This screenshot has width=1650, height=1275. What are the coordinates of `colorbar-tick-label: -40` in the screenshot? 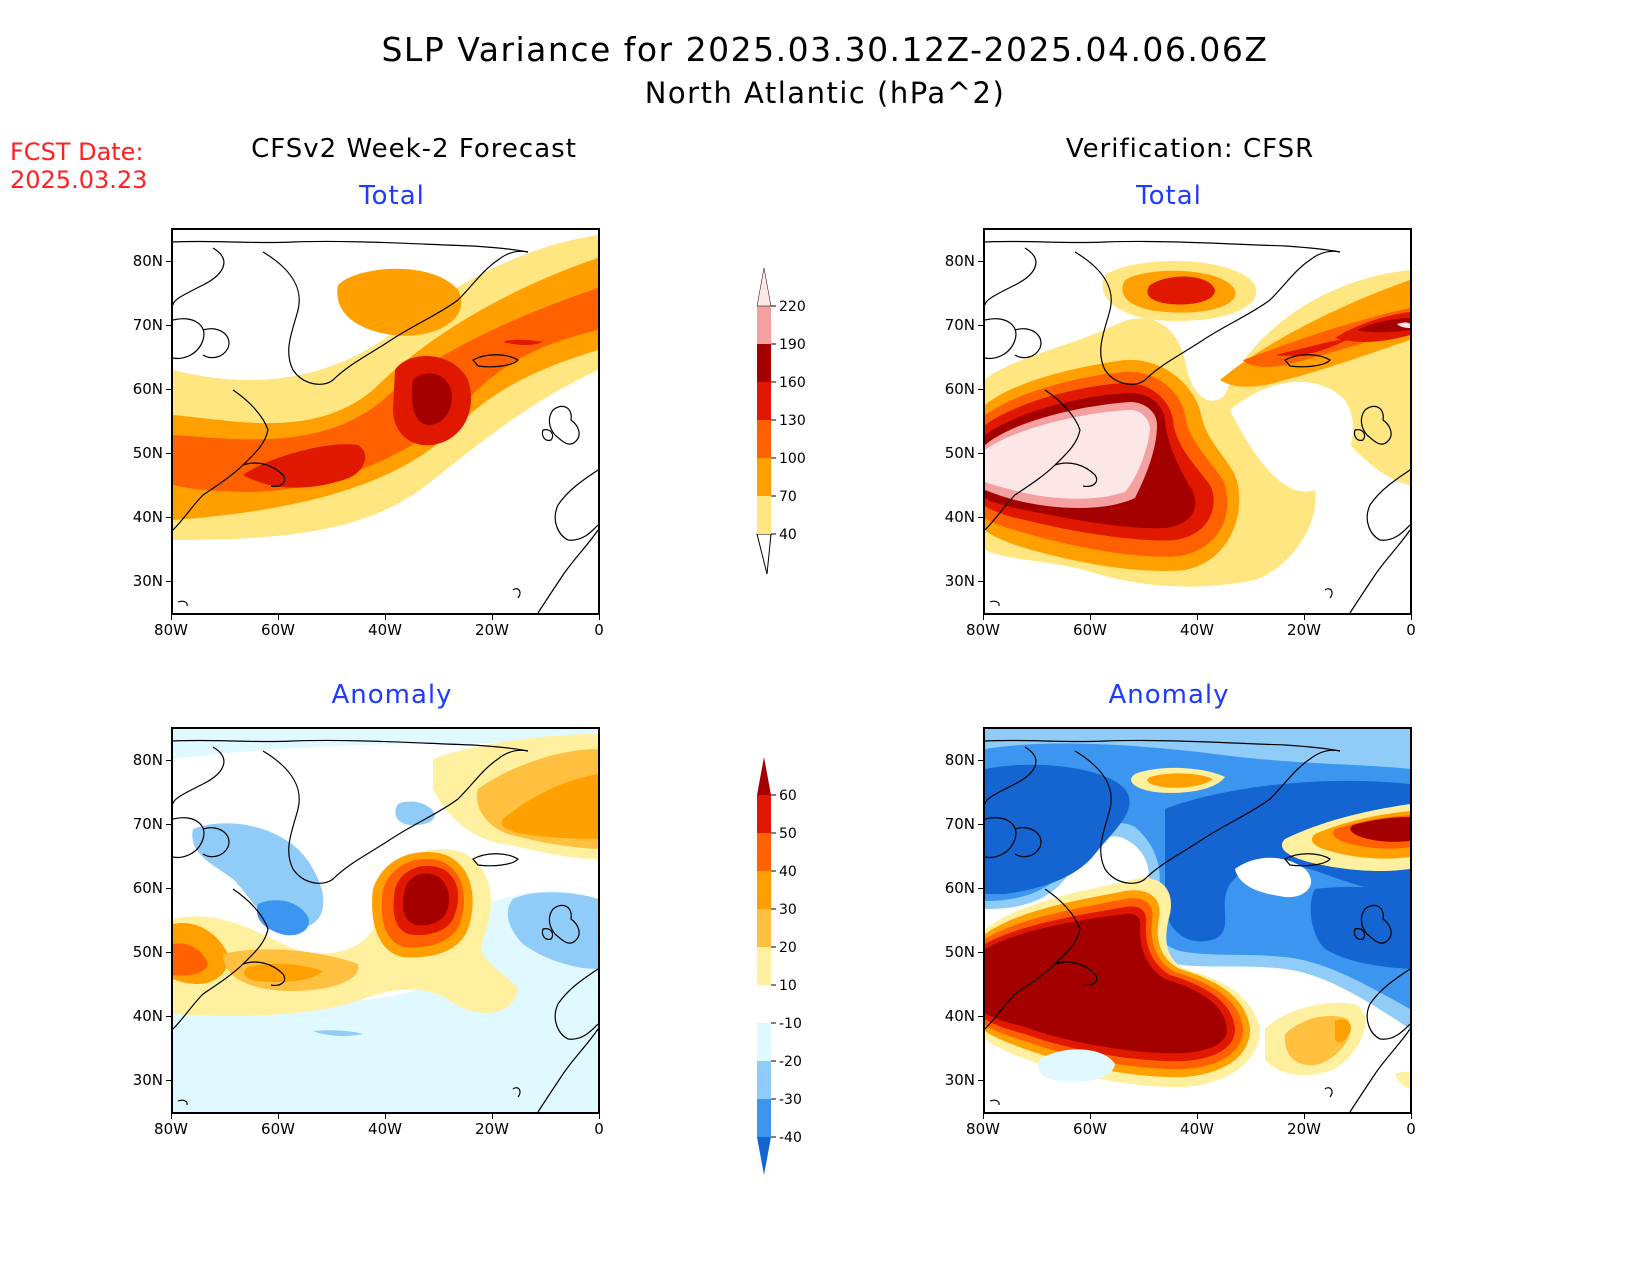 It's located at (790, 1138).